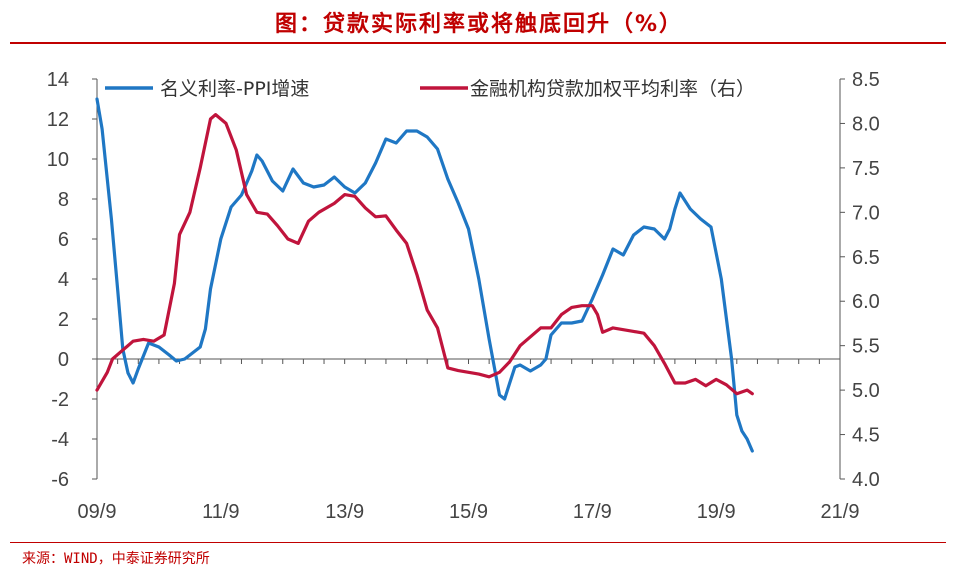 The width and height of the screenshot is (958, 575). Describe the element at coordinates (60, 400) in the screenshot. I see `left-tick-label: -2` at that location.